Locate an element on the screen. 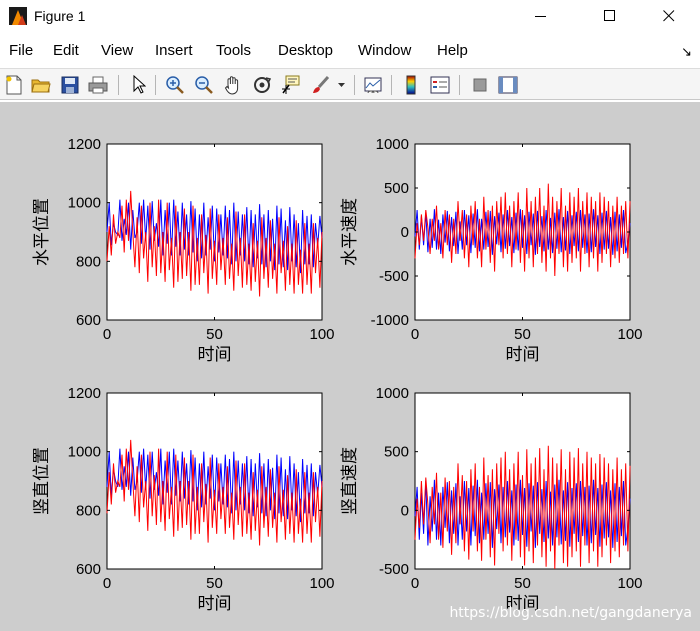  y-tick-label: -1000 is located at coordinates (390, 320).